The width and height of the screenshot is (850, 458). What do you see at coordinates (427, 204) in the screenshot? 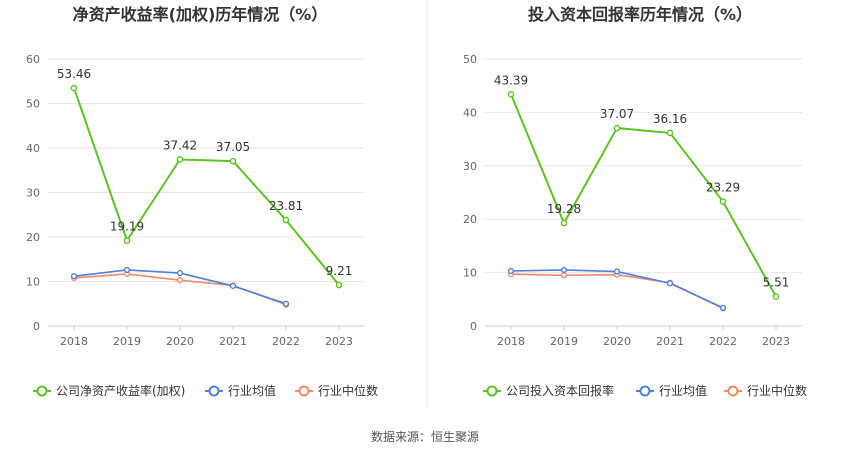
I see `panel-divider` at bounding box center [427, 204].